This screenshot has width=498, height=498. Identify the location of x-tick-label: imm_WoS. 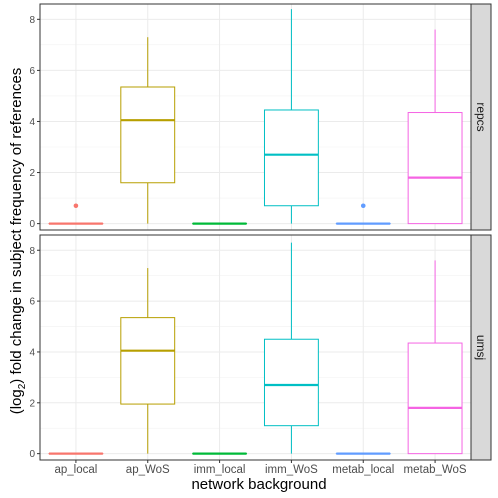
(291, 470).